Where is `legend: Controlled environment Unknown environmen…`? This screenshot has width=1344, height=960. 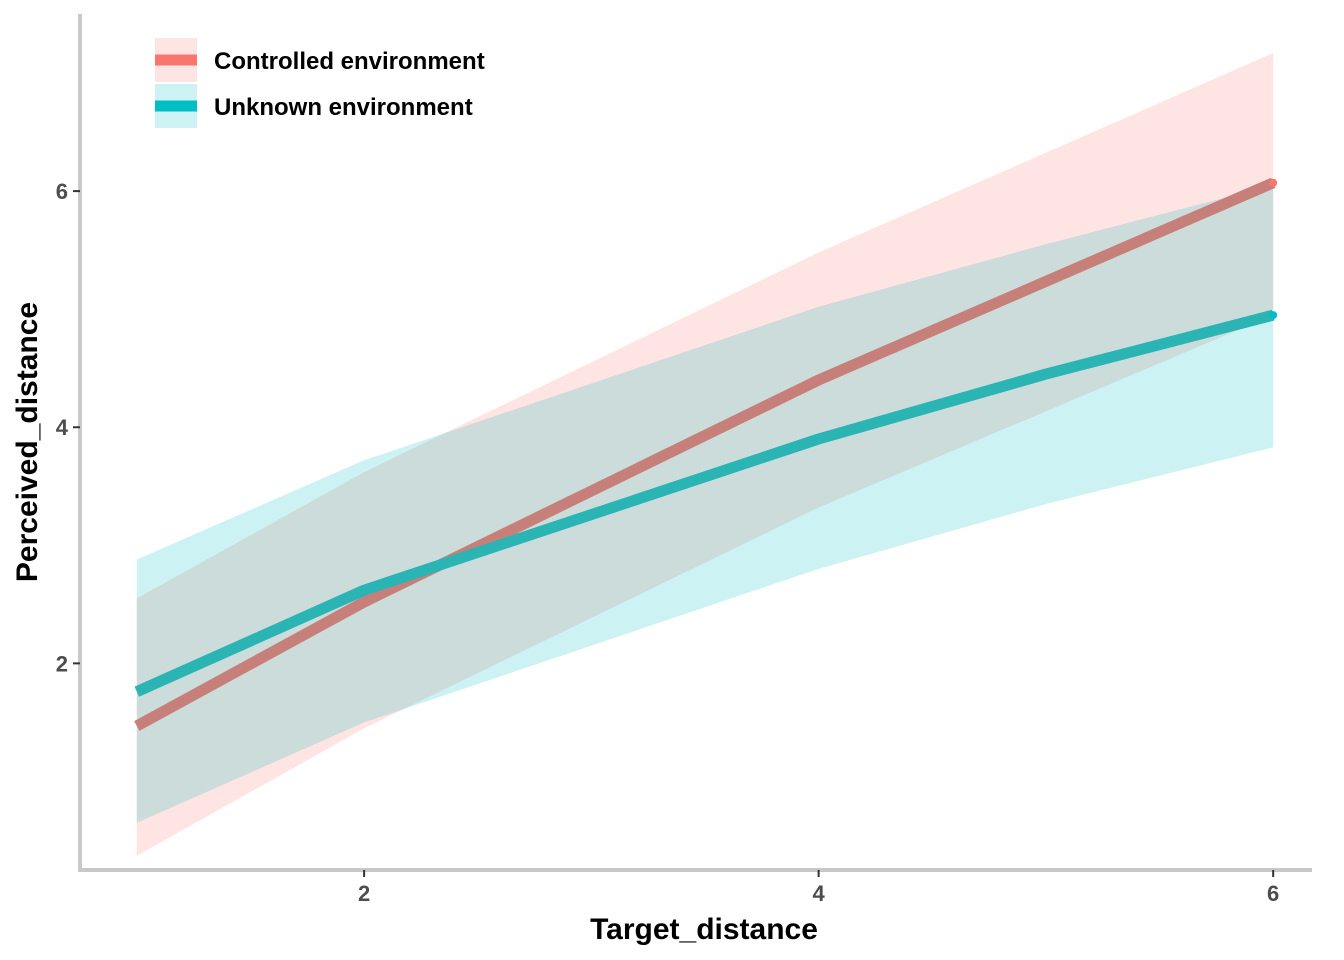
legend: Controlled environment Unknown environmen… is located at coordinates (320, 83).